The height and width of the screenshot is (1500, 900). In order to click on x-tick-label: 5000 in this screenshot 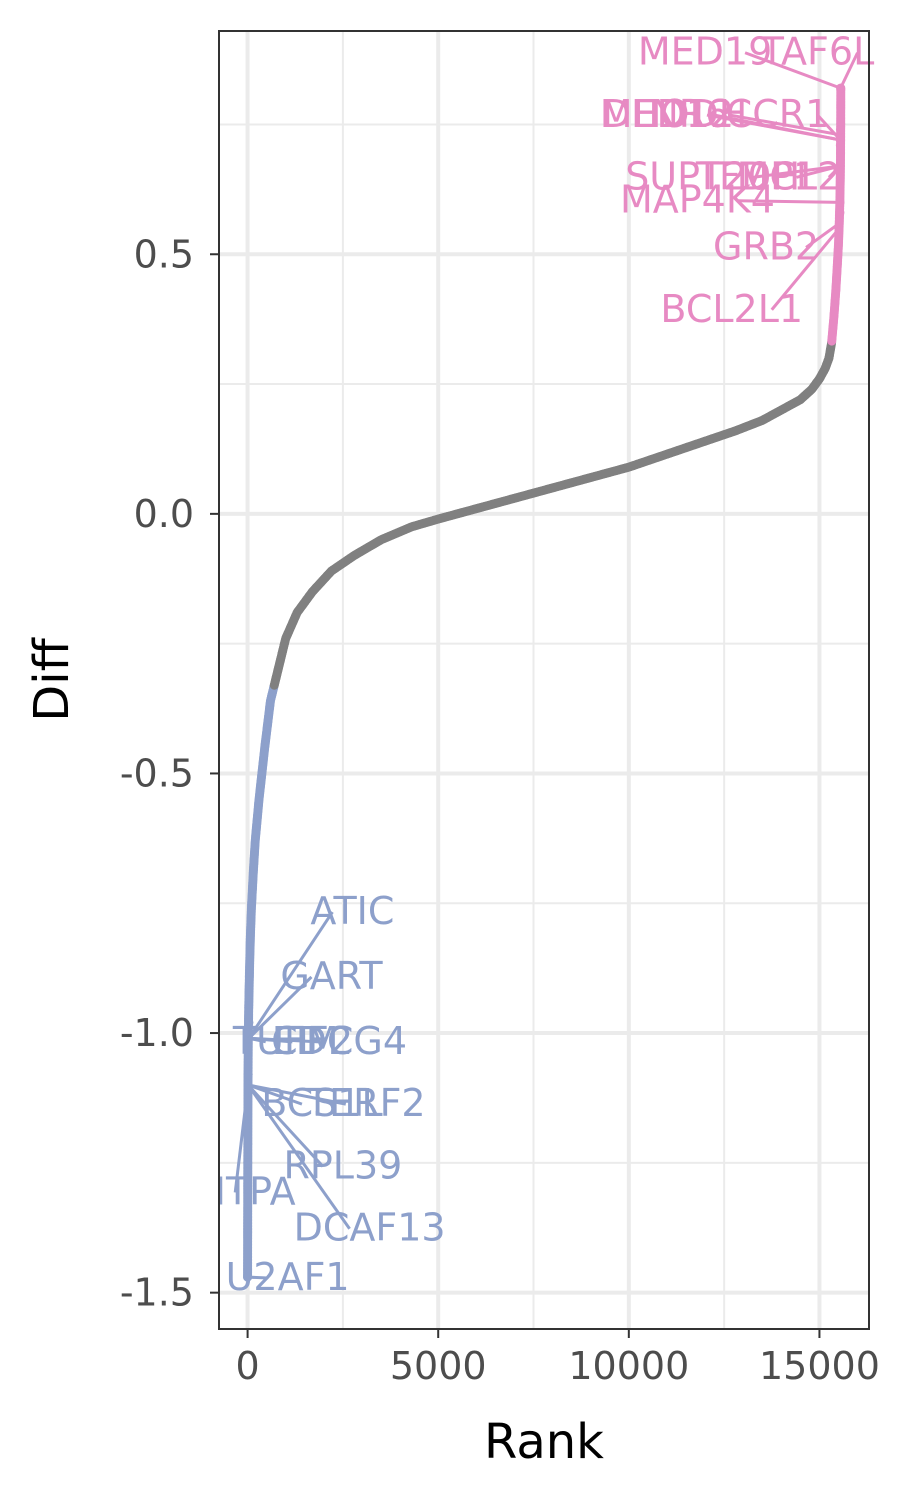, I will do `click(438, 1366)`.